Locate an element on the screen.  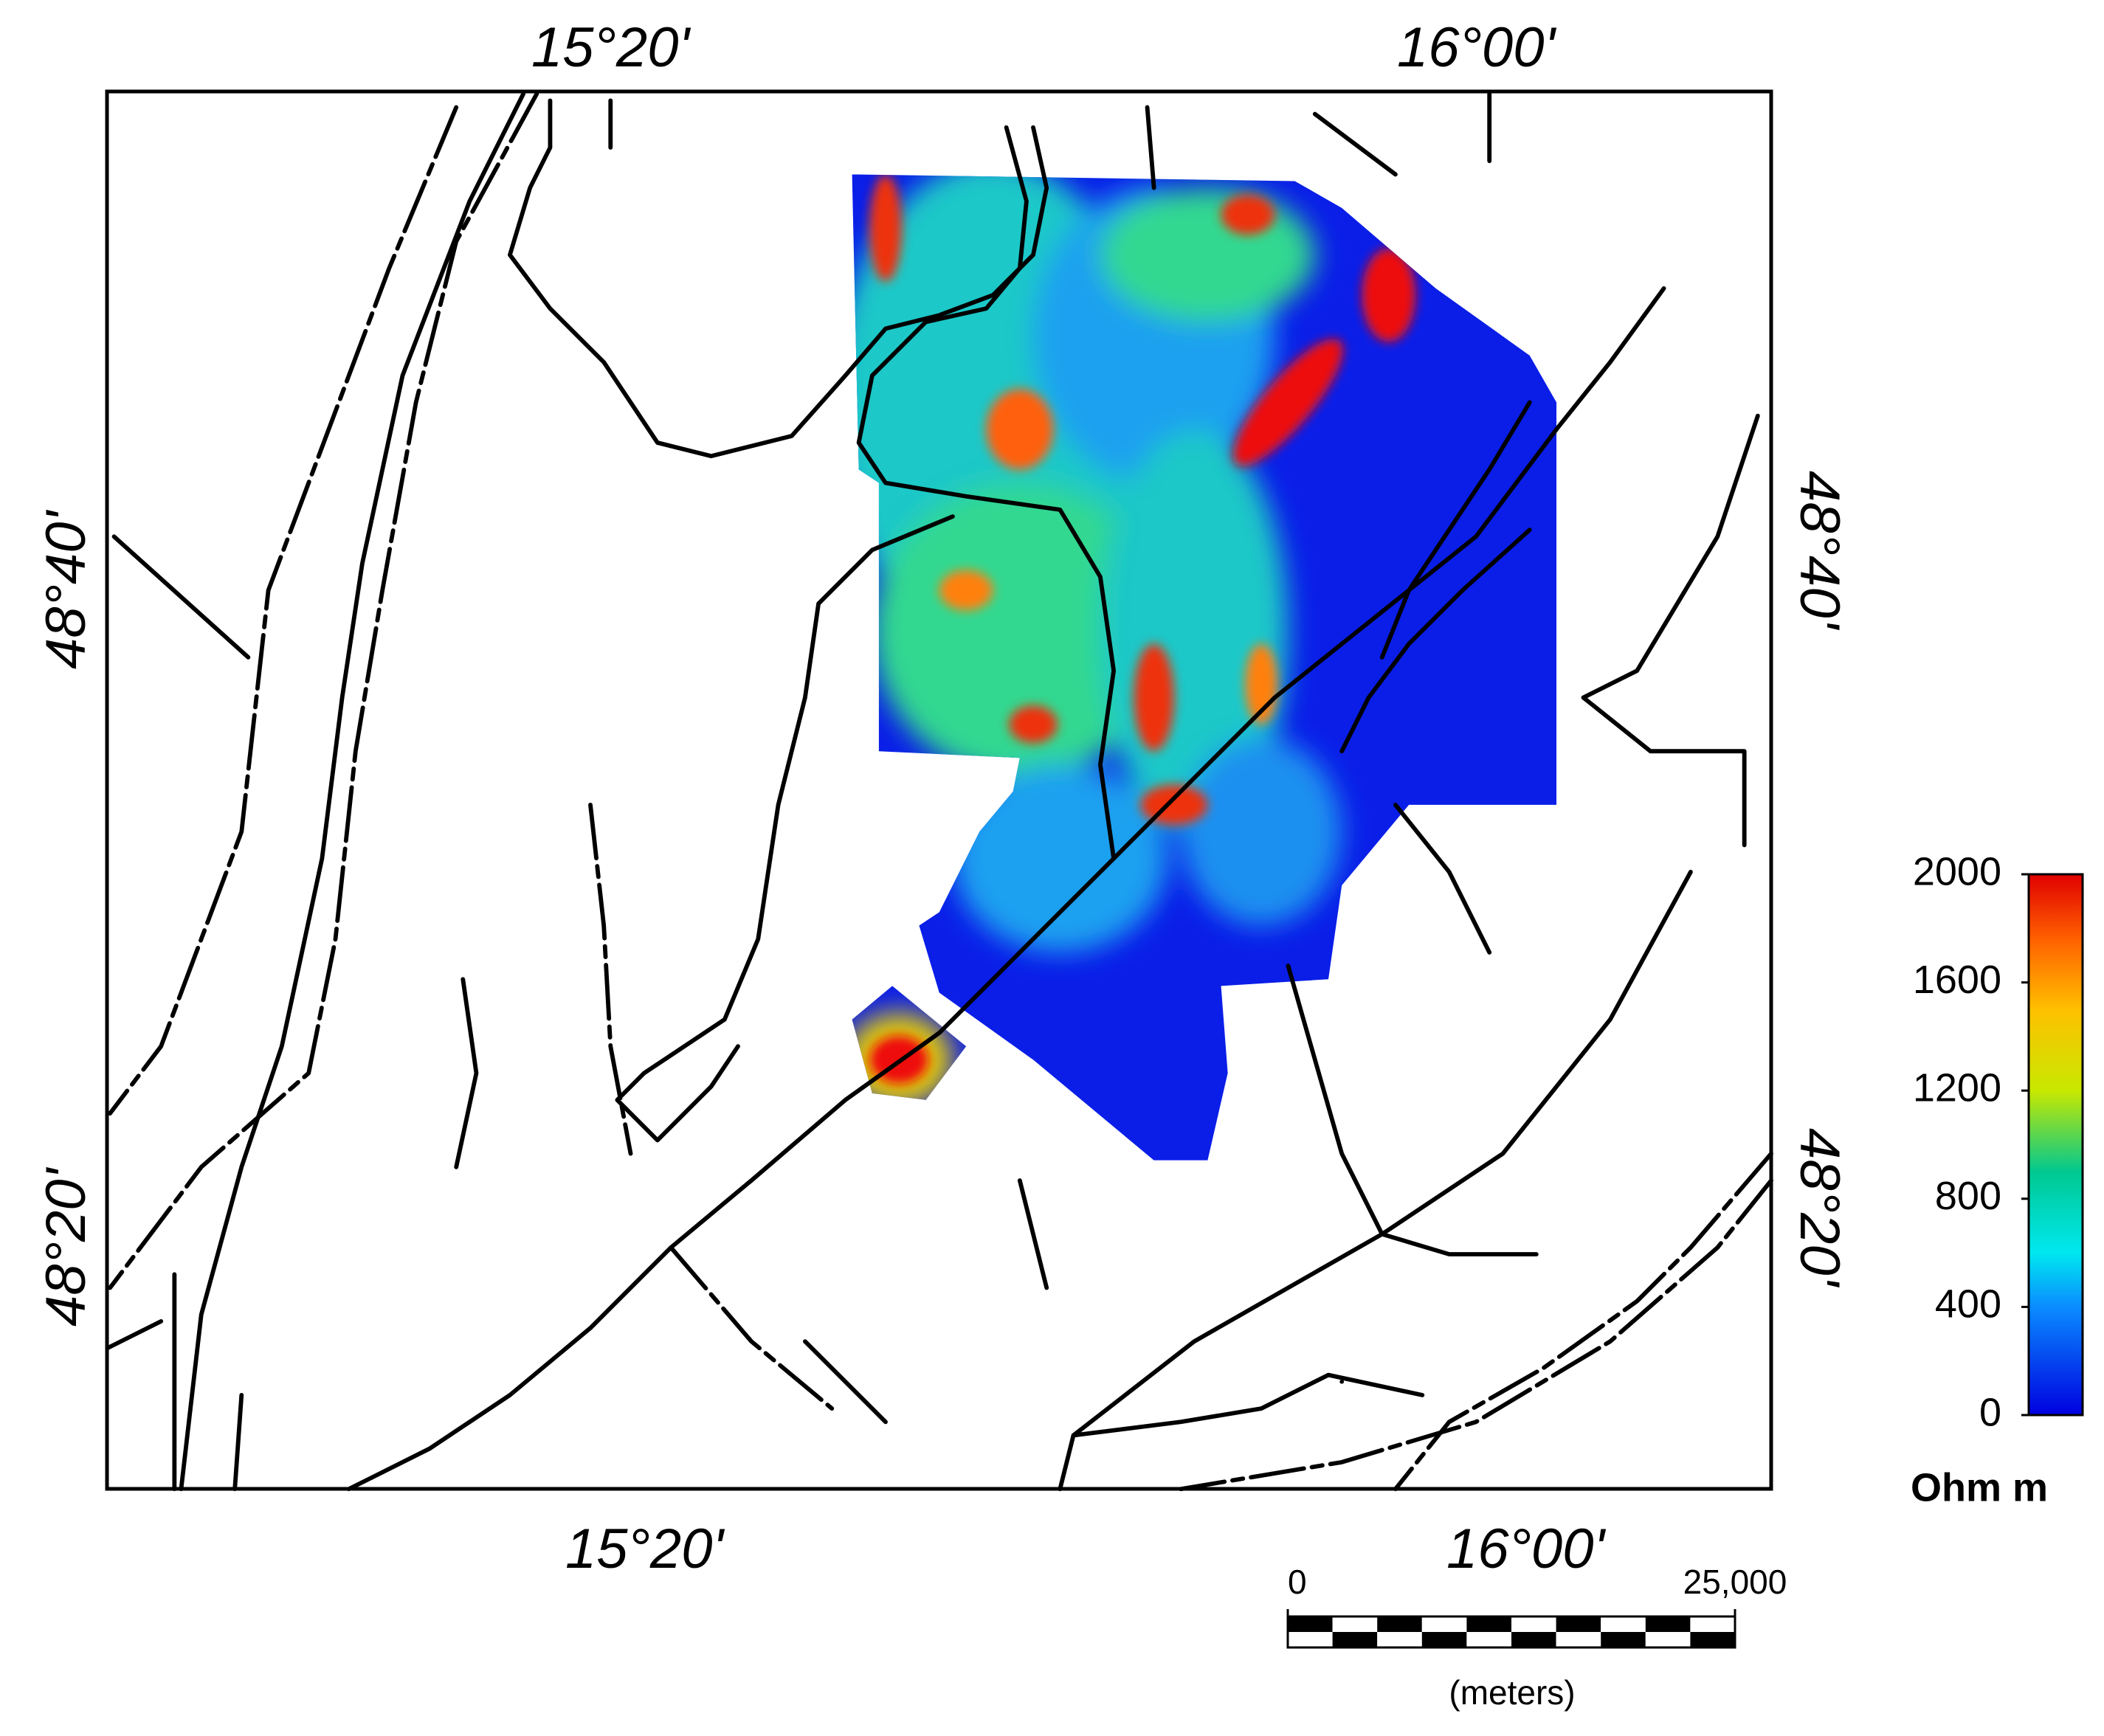
colorbar-tick-label: 1600 is located at coordinates (1957, 980).